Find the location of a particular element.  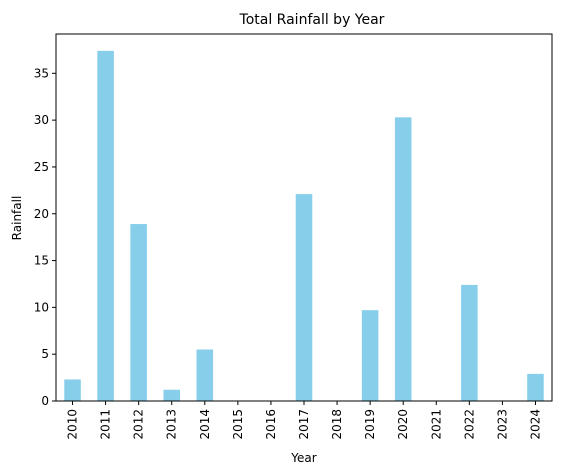

bar-2017 is located at coordinates (304, 297).